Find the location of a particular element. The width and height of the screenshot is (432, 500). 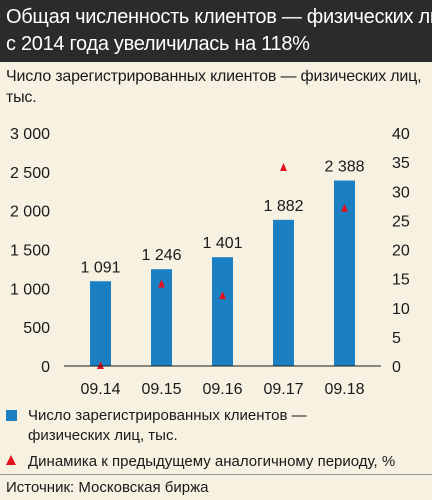

legend-bar-label-line-2: физических лиц, тыс. is located at coordinates (103, 435).